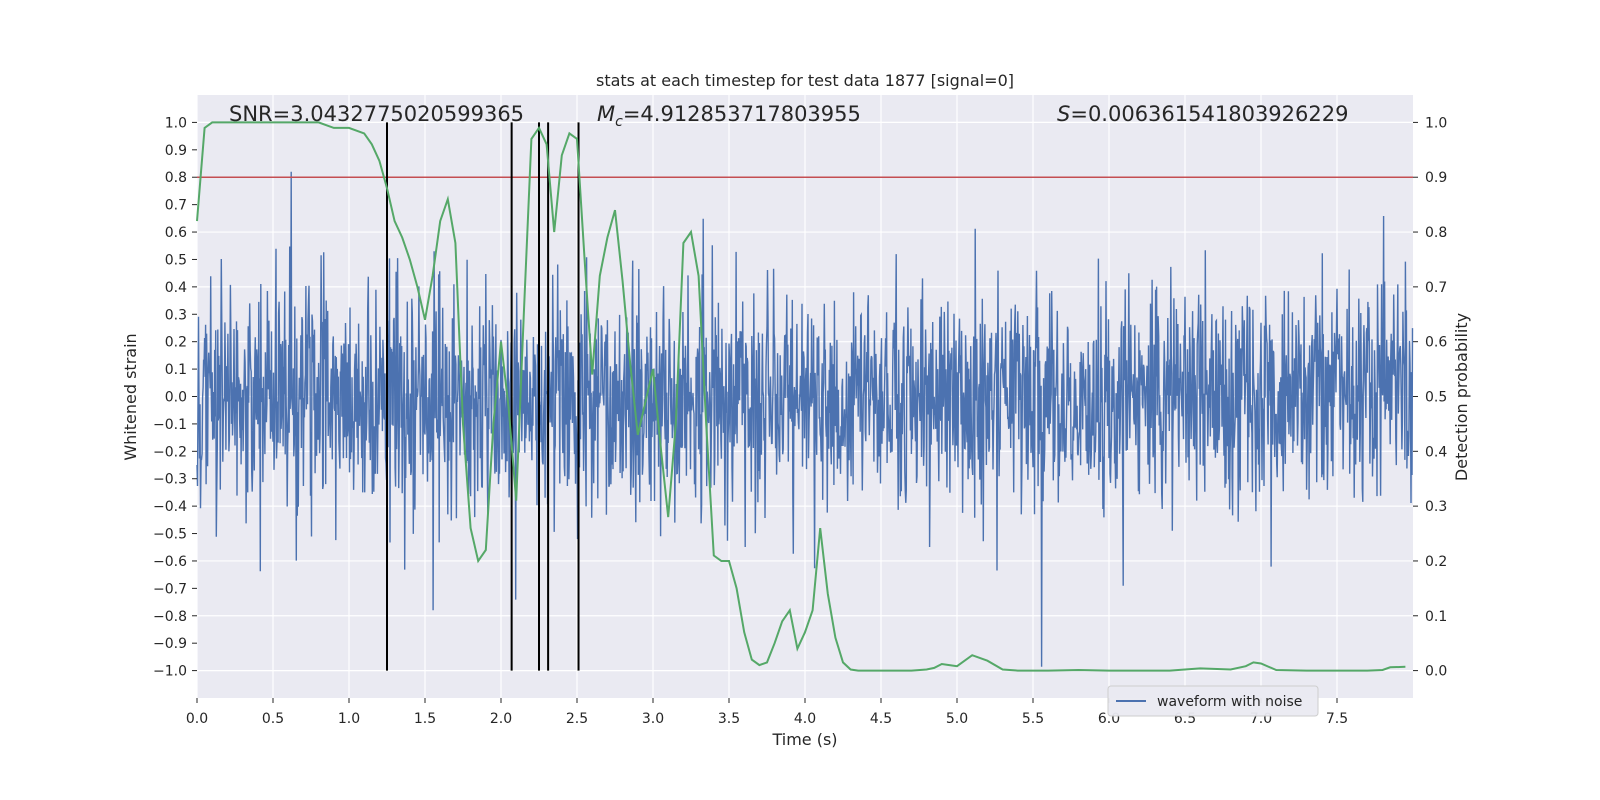 The image size is (1600, 800). What do you see at coordinates (1436, 233) in the screenshot?
I see `y2-tick-label: 0.8` at bounding box center [1436, 233].